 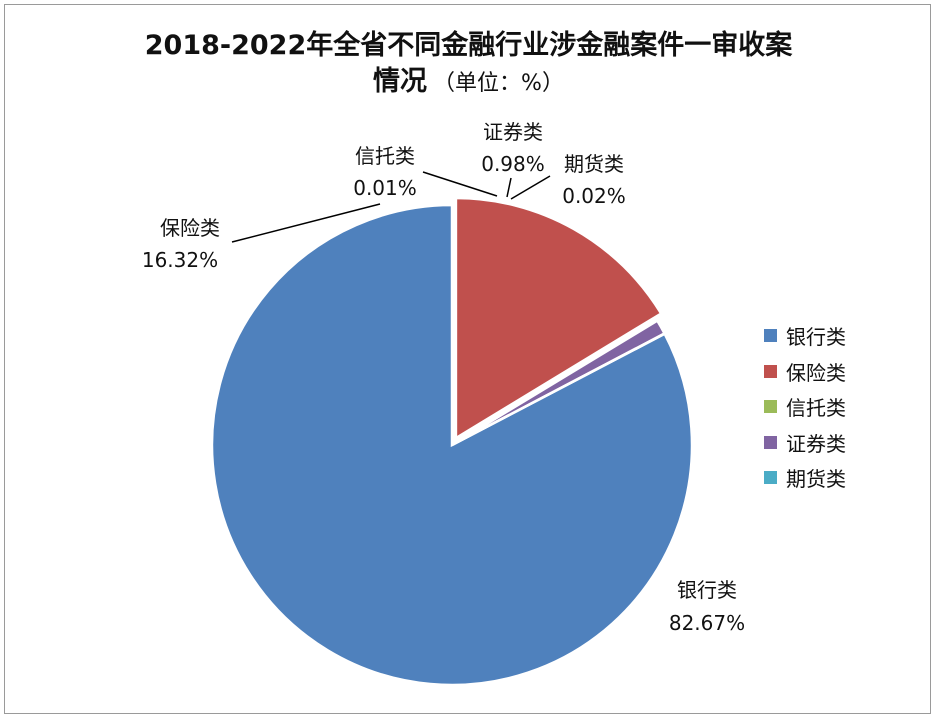 I want to click on legend-item-1: 银行类, so click(x=805, y=336).